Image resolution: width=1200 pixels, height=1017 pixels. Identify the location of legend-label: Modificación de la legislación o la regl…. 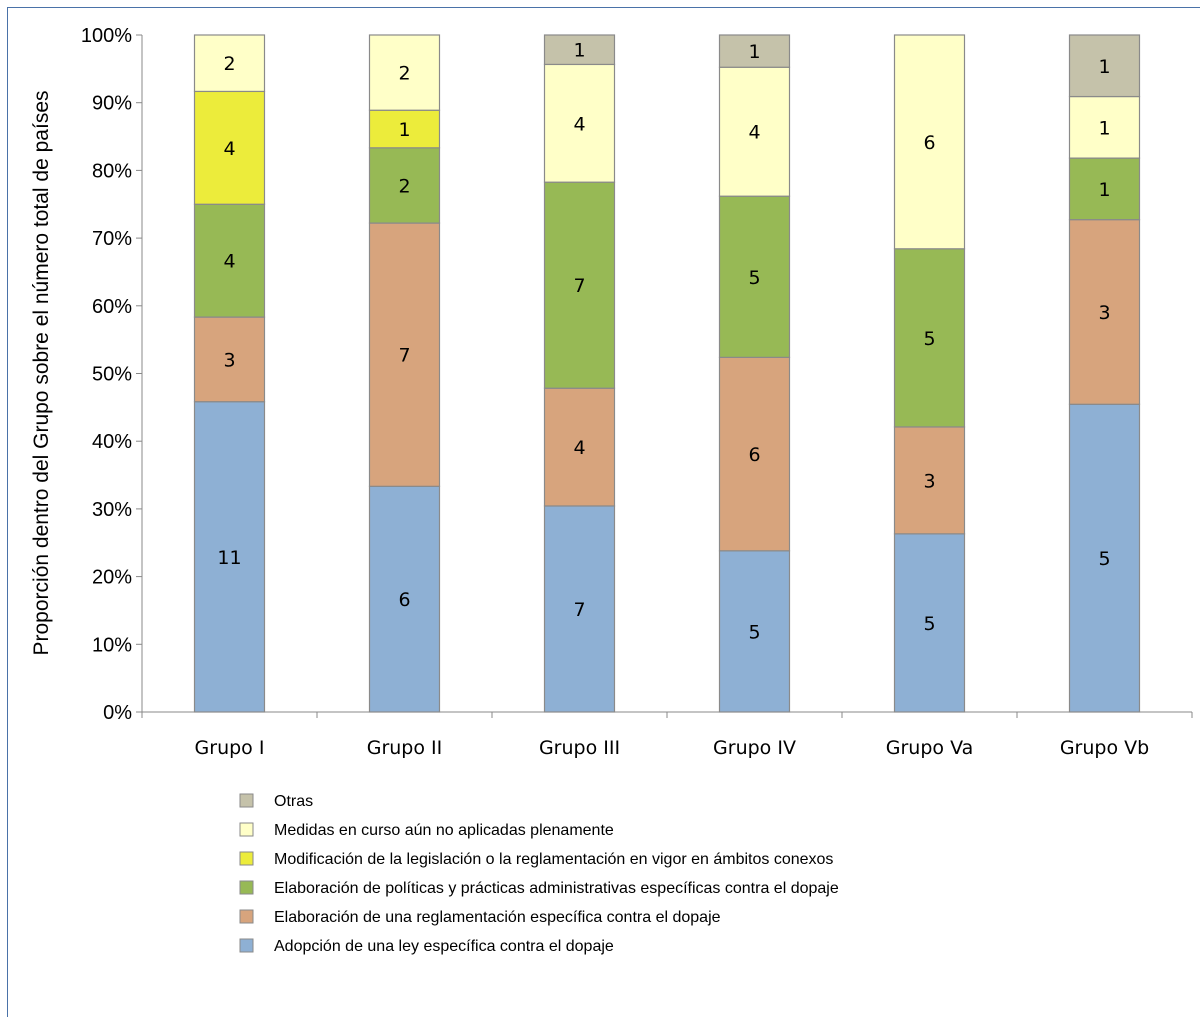
(553, 859).